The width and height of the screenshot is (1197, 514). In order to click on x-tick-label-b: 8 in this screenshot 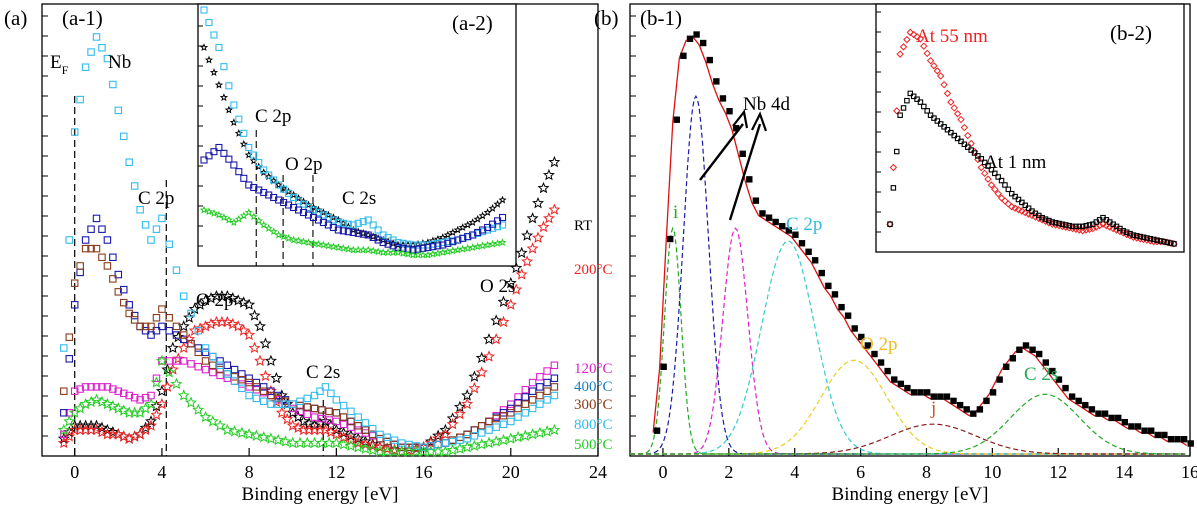, I will do `click(926, 472)`.